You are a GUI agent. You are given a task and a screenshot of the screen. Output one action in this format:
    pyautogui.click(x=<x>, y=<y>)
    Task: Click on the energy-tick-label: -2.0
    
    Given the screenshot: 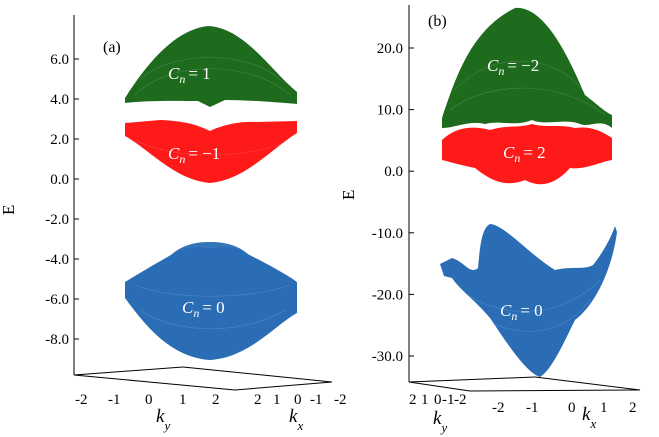 What is the action you would take?
    pyautogui.click(x=57, y=220)
    